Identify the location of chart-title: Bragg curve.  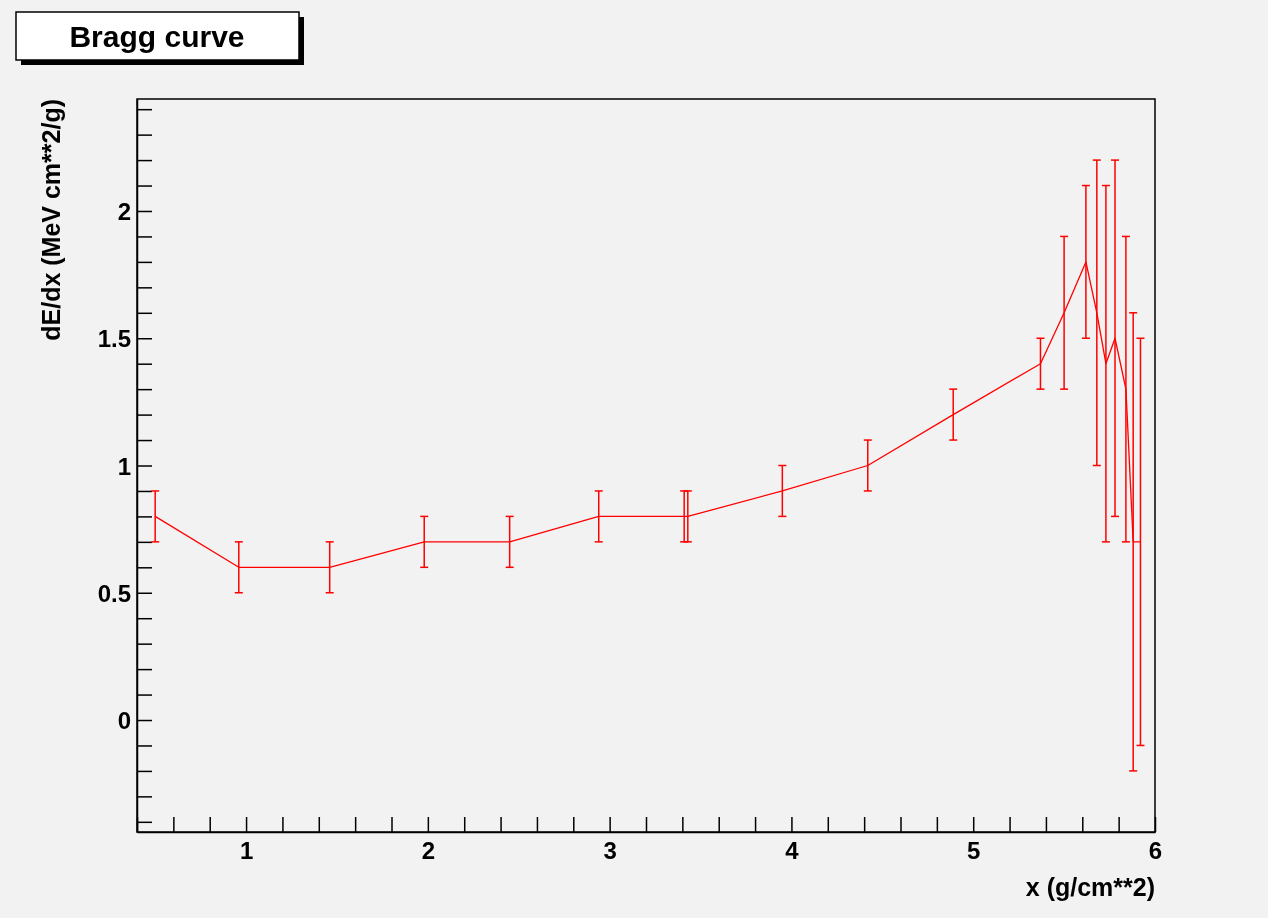
(157, 36).